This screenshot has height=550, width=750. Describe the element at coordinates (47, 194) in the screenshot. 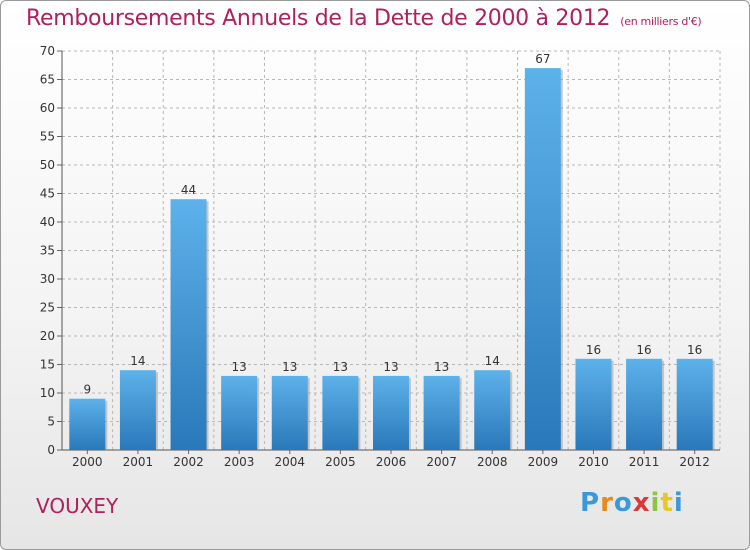

I see `y-tick-label: 45` at that location.